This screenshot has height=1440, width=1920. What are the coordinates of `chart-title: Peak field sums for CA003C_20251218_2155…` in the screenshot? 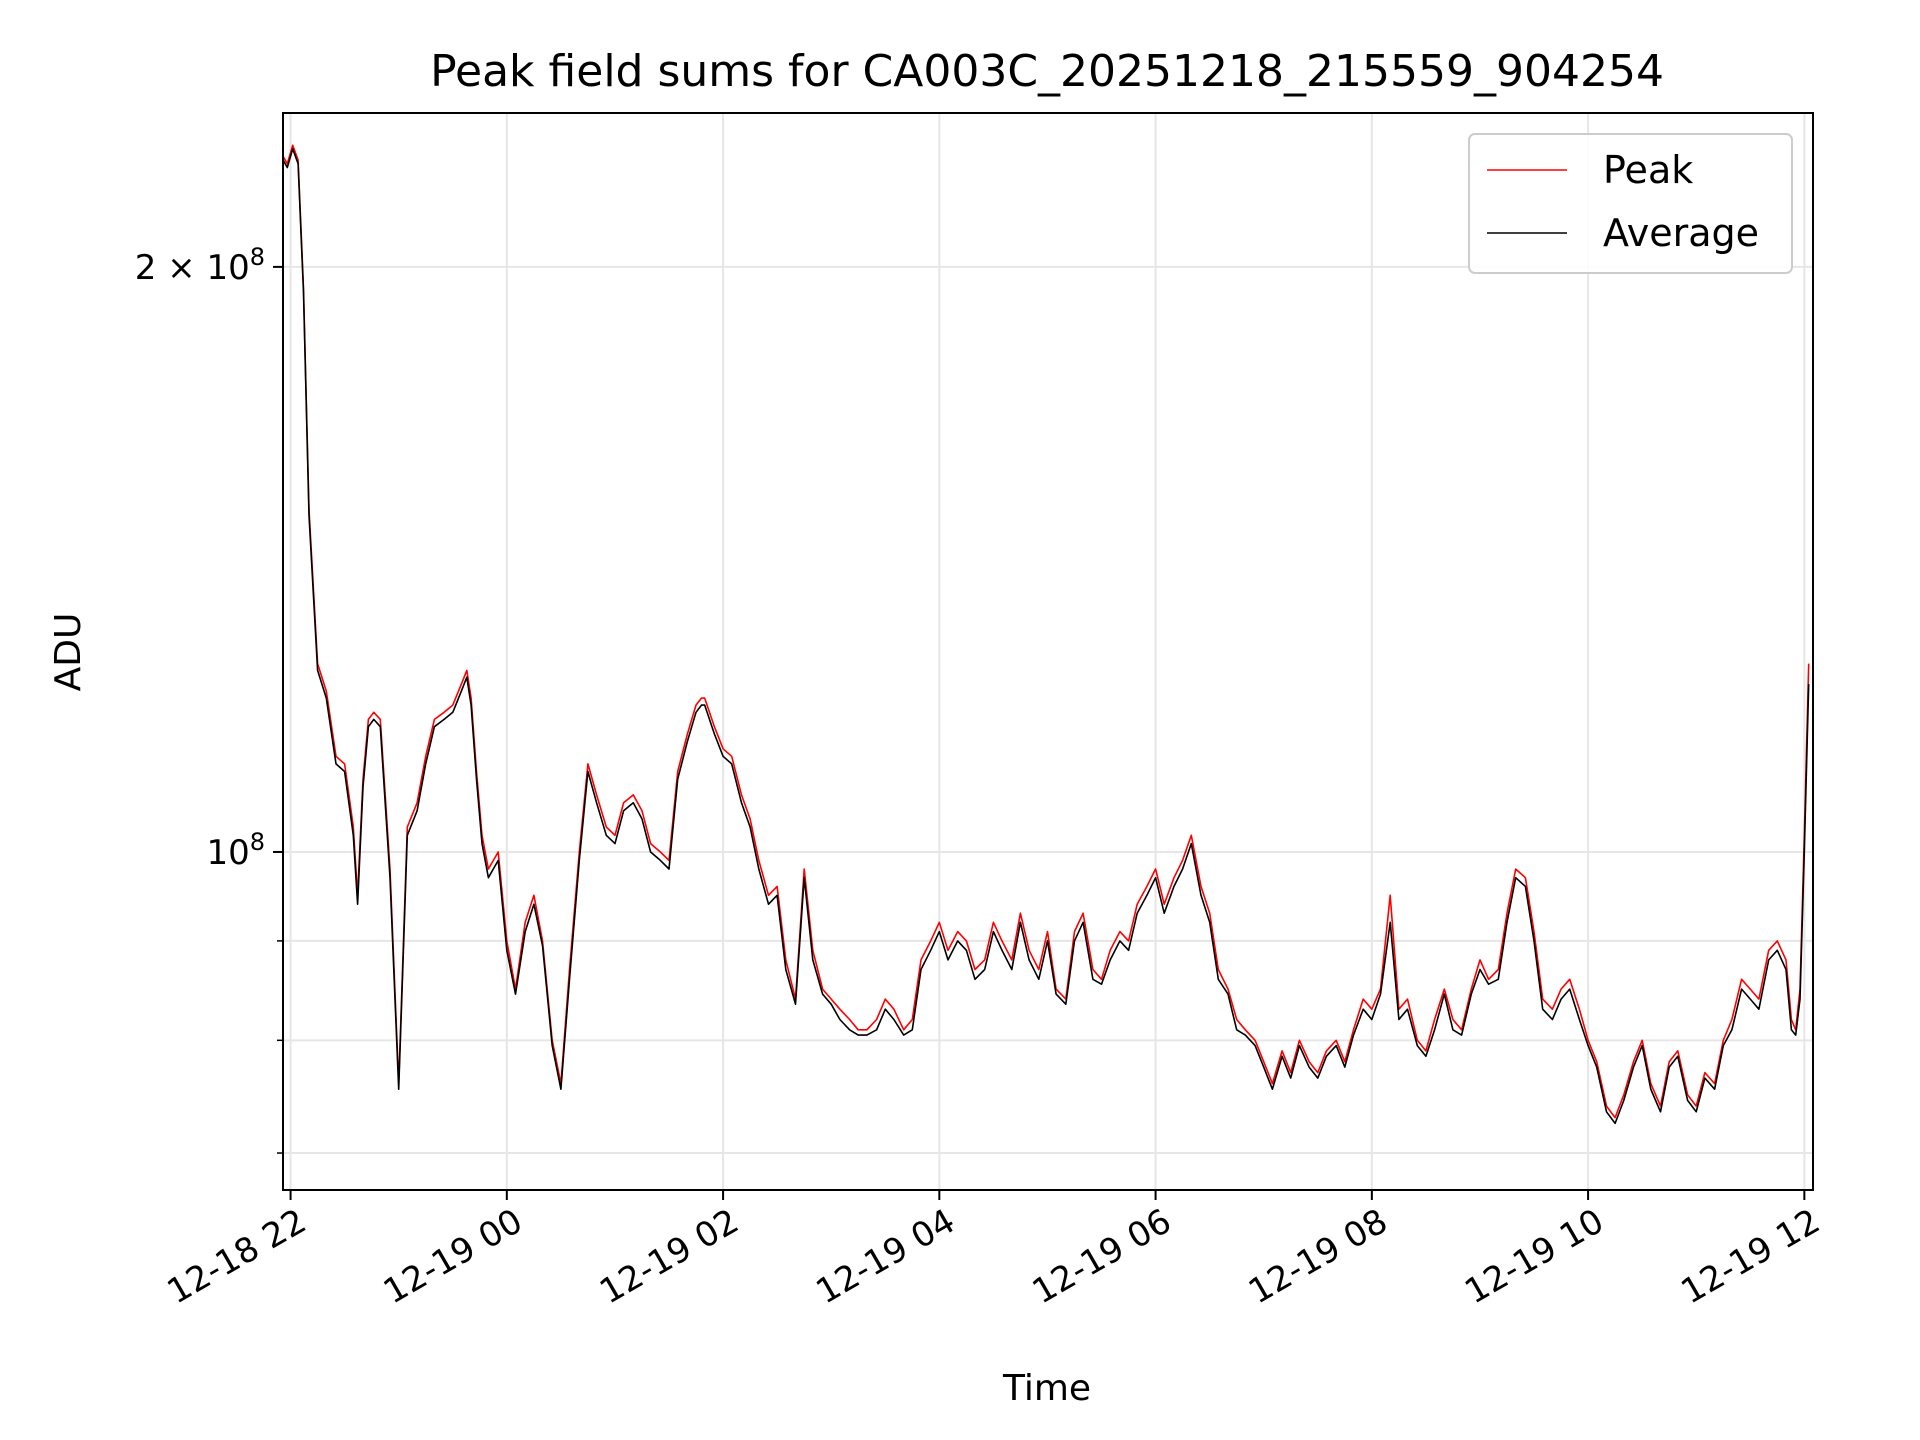 It's located at (1047, 71).